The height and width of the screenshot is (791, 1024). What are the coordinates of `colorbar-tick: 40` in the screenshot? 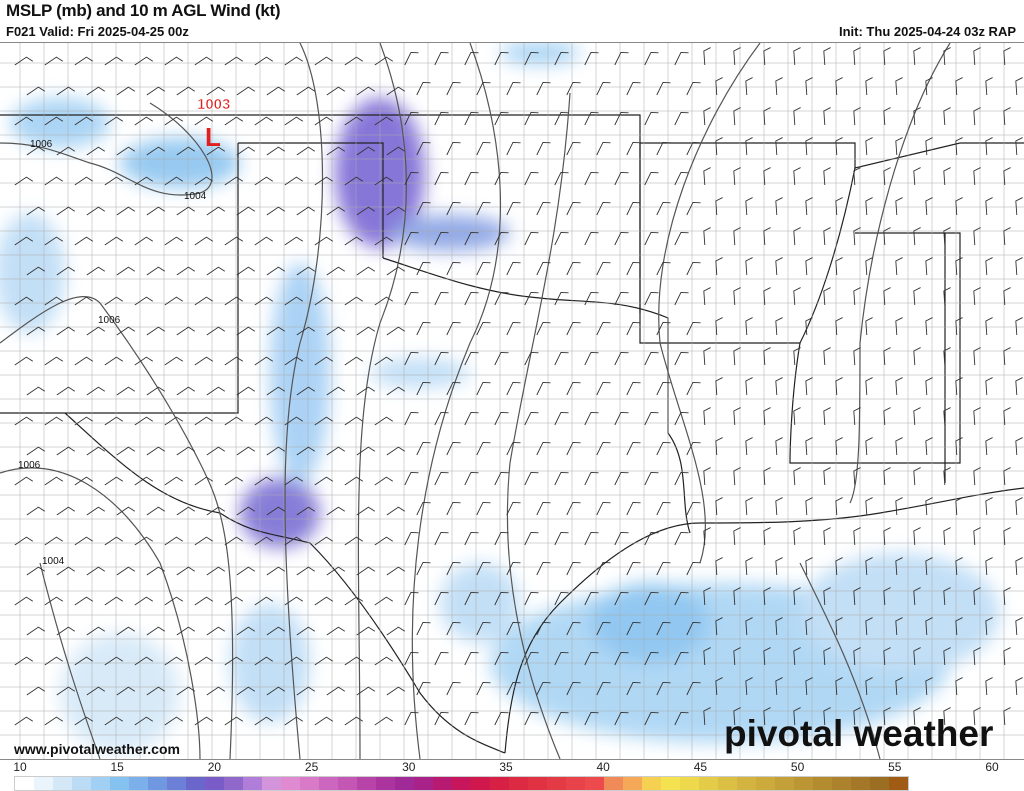 It's located at (603, 767).